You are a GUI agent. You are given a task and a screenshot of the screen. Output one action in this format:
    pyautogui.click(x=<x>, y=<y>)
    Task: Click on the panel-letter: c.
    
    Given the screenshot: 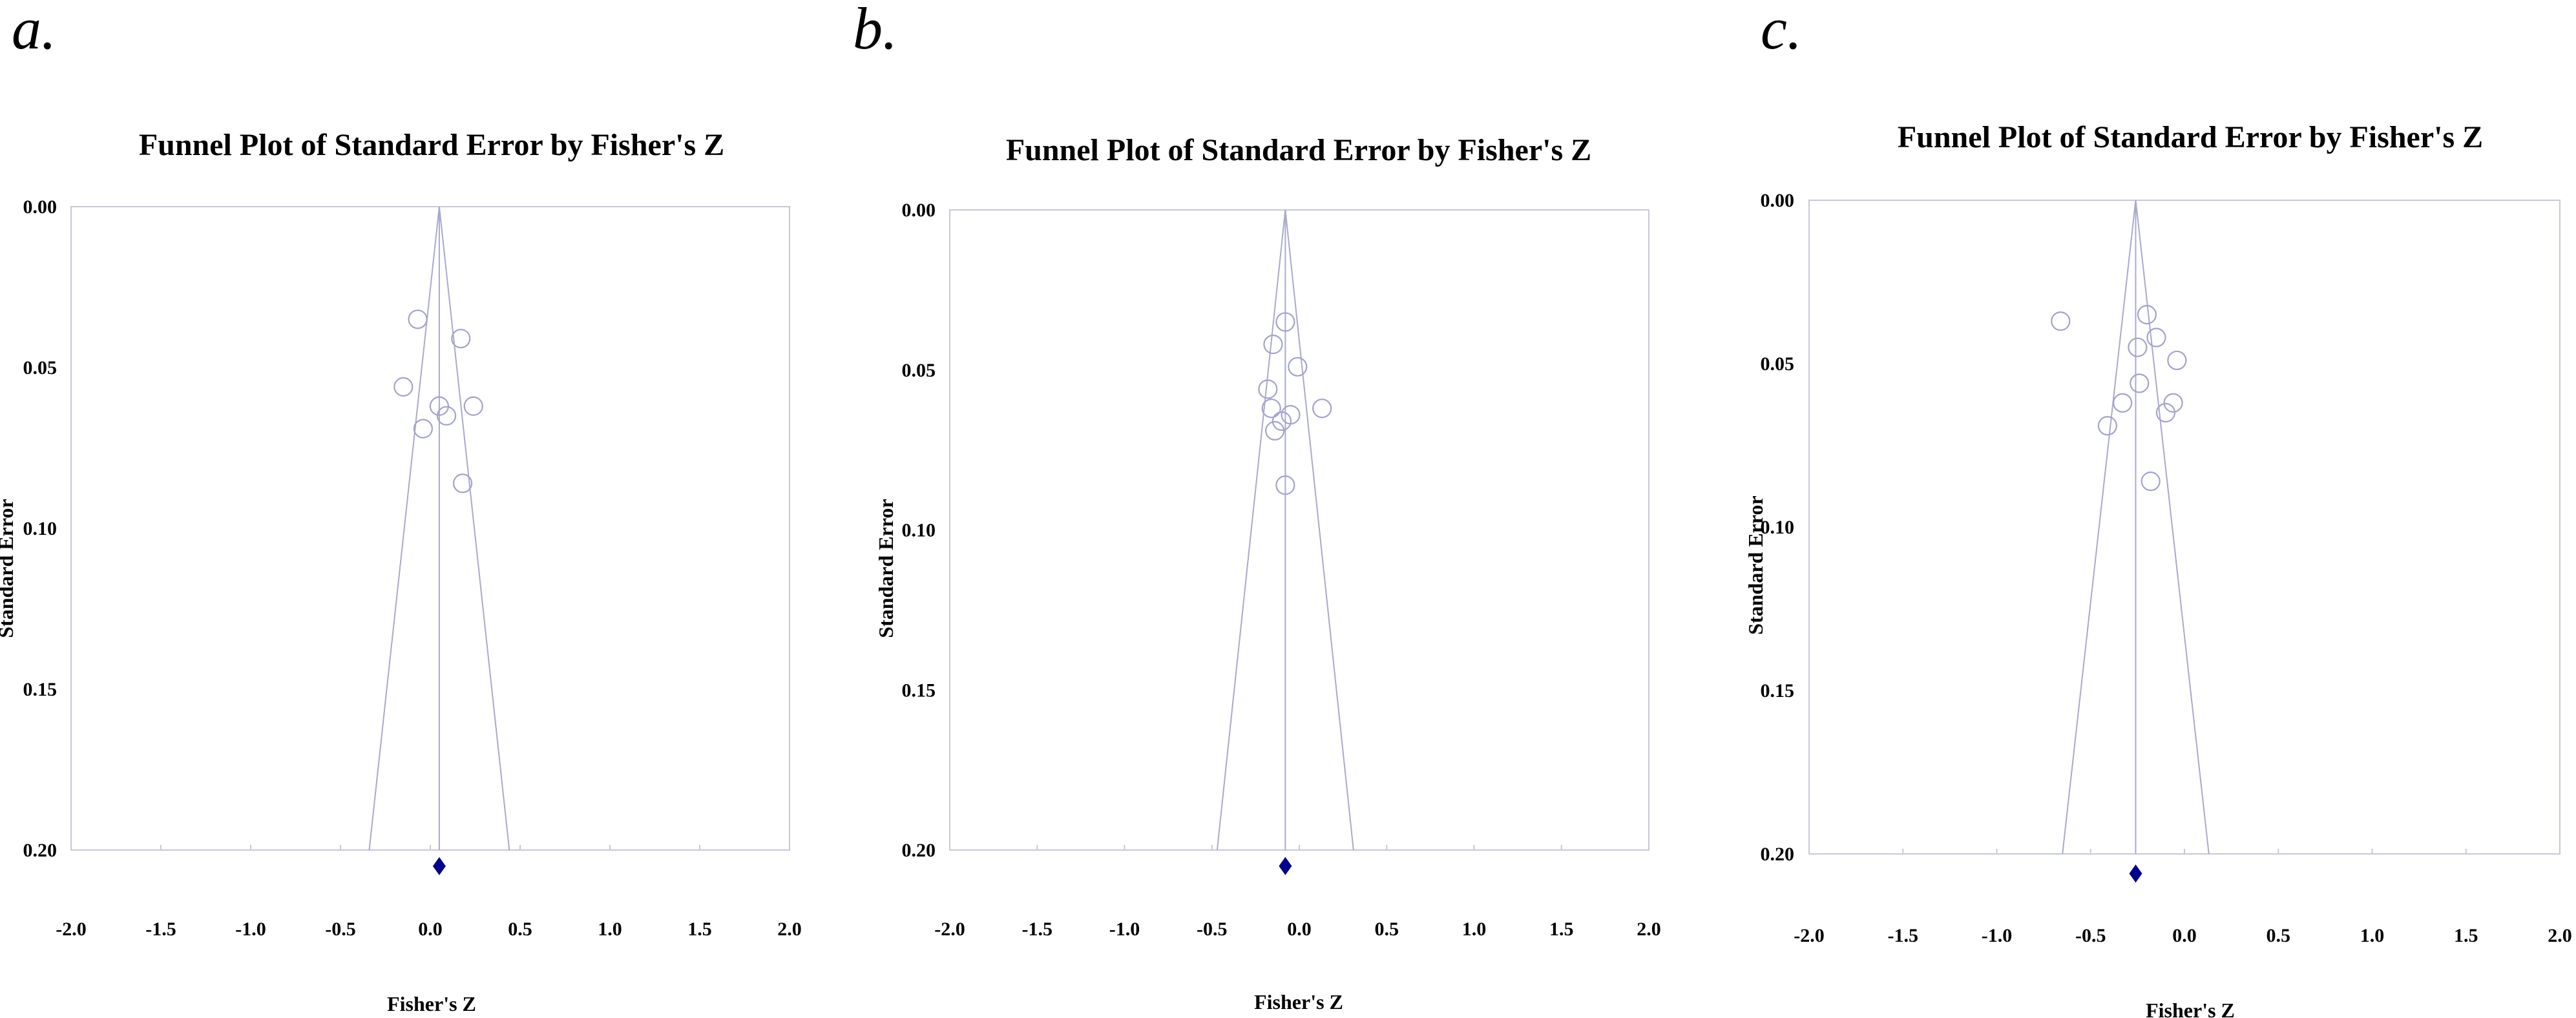 What is the action you would take?
    pyautogui.click(x=1781, y=30)
    